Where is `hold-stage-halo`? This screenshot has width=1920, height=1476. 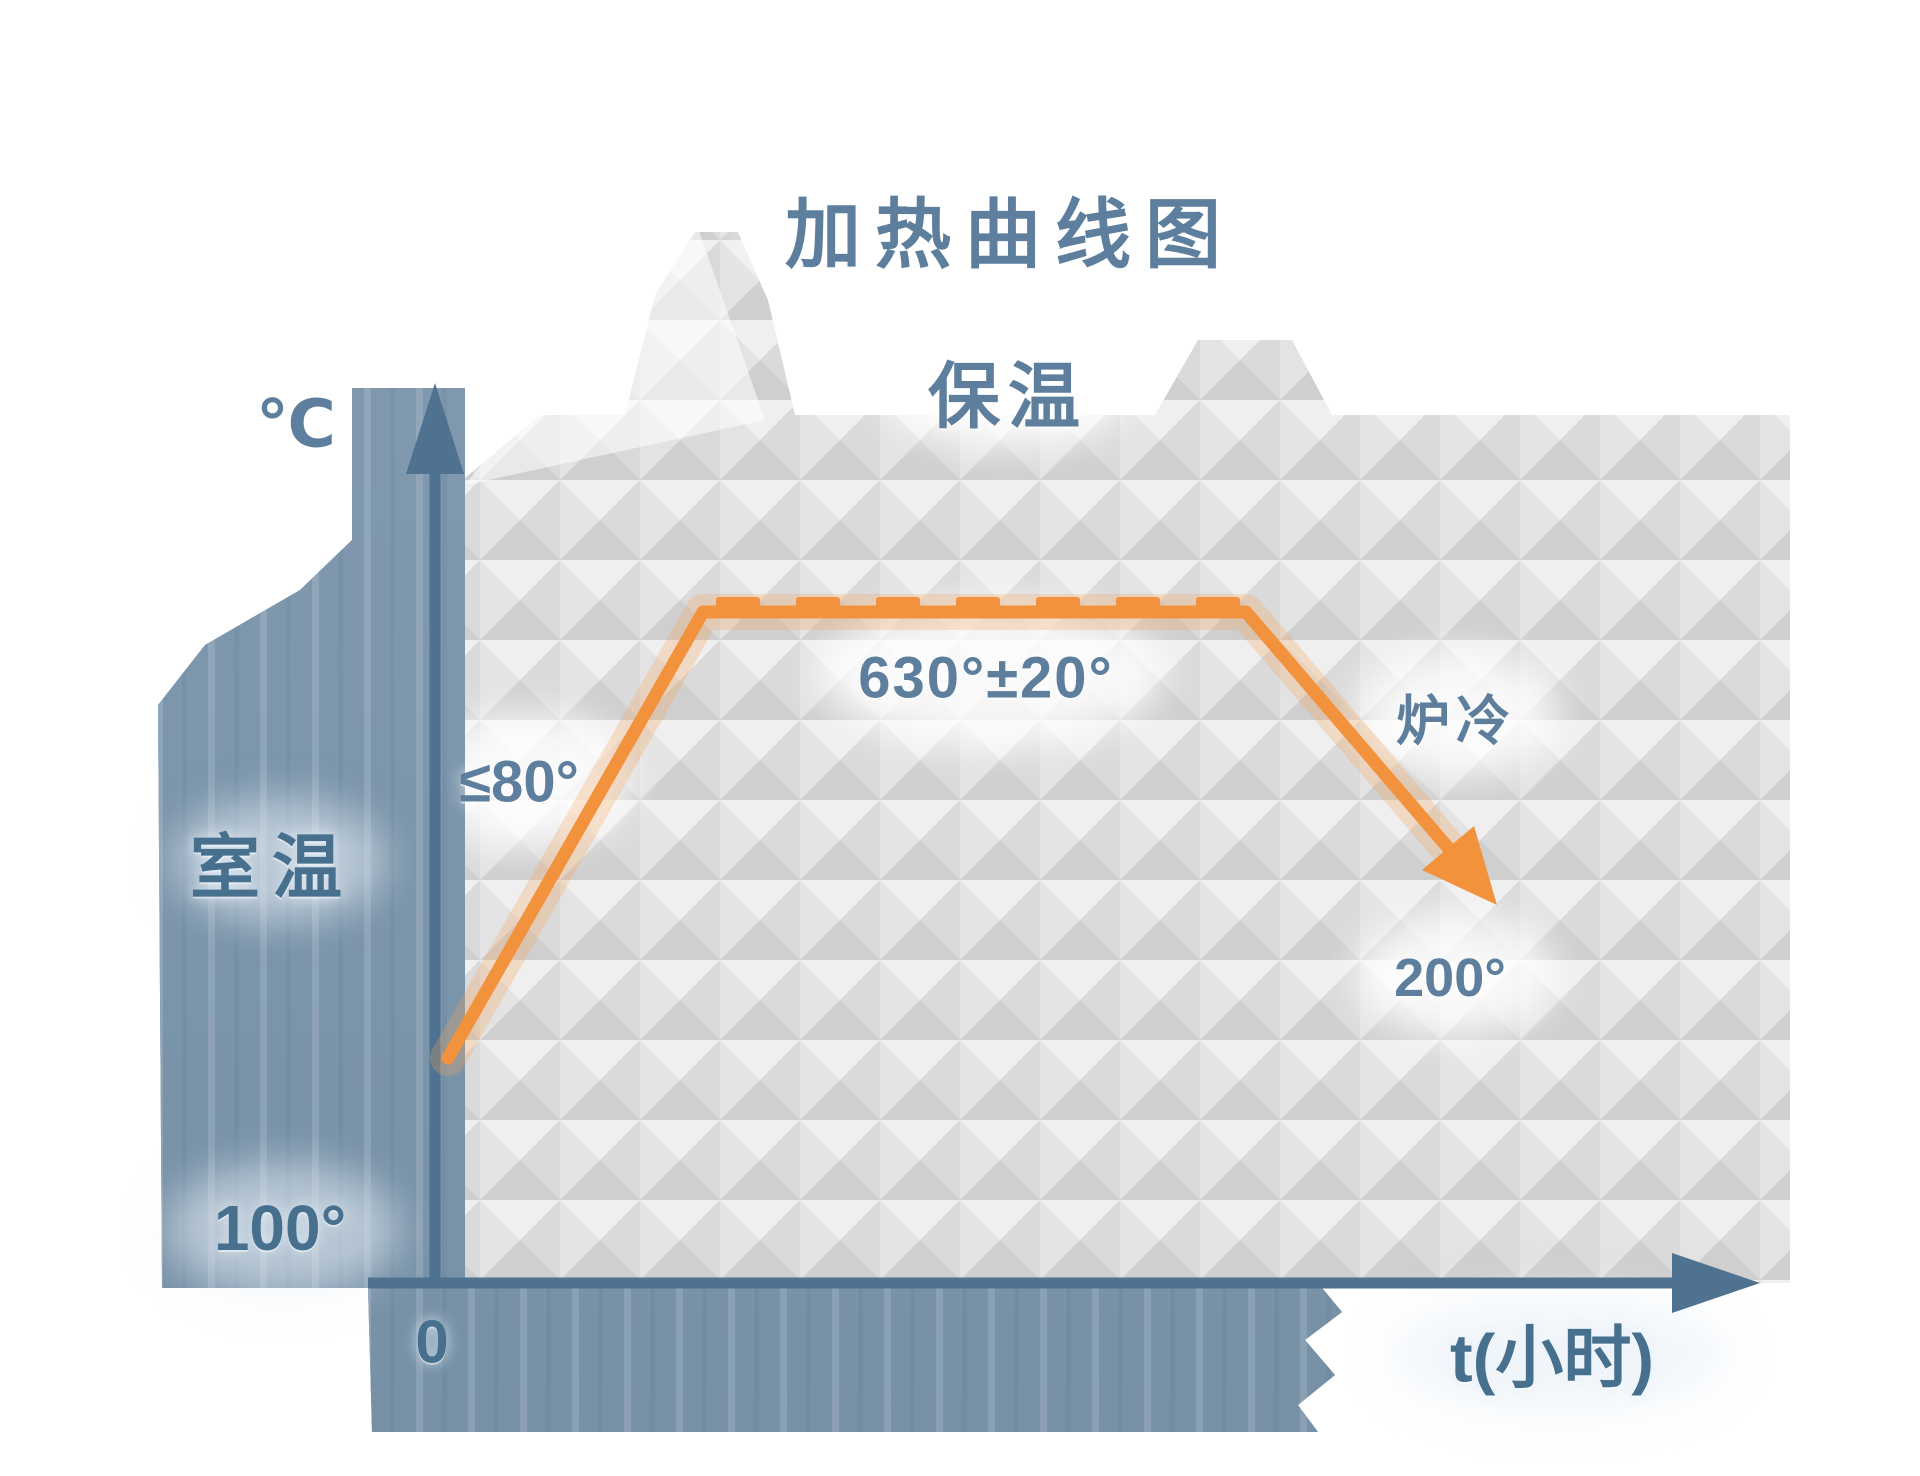 hold-stage-halo is located at coordinates (1007, 373).